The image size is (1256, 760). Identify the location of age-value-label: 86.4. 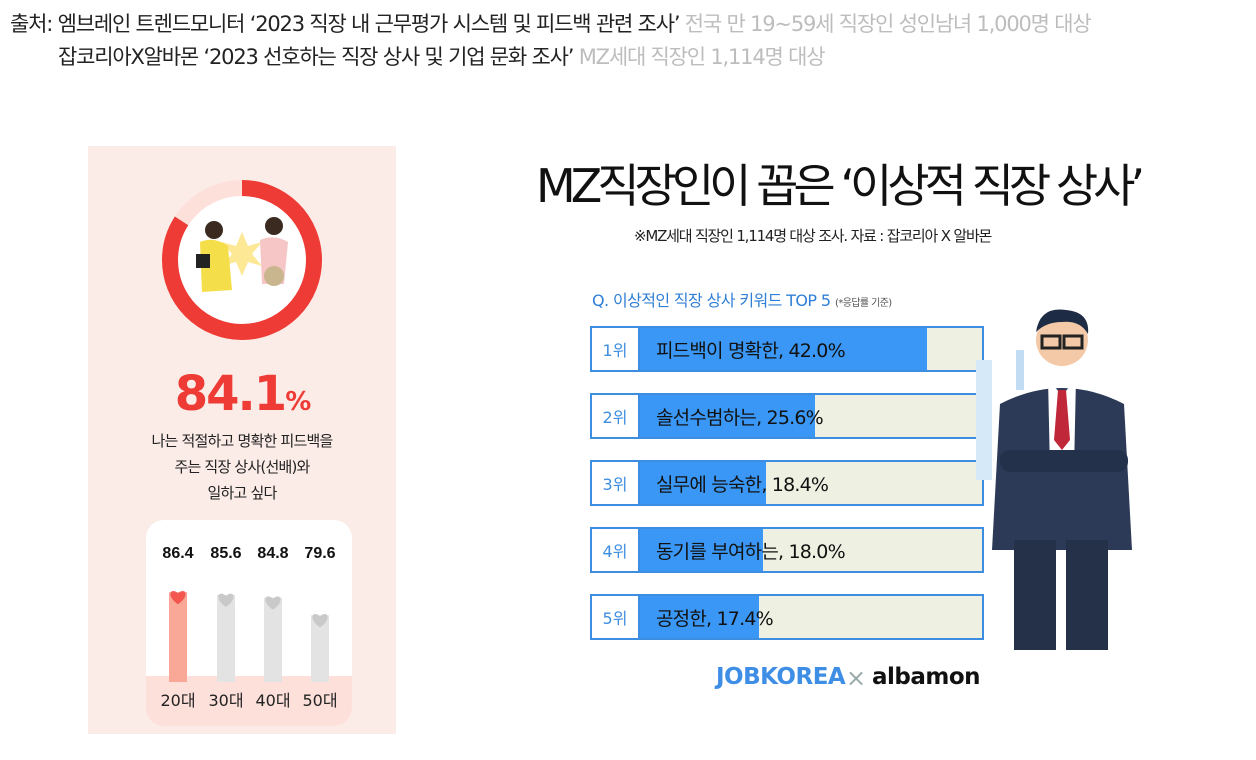
(177, 553).